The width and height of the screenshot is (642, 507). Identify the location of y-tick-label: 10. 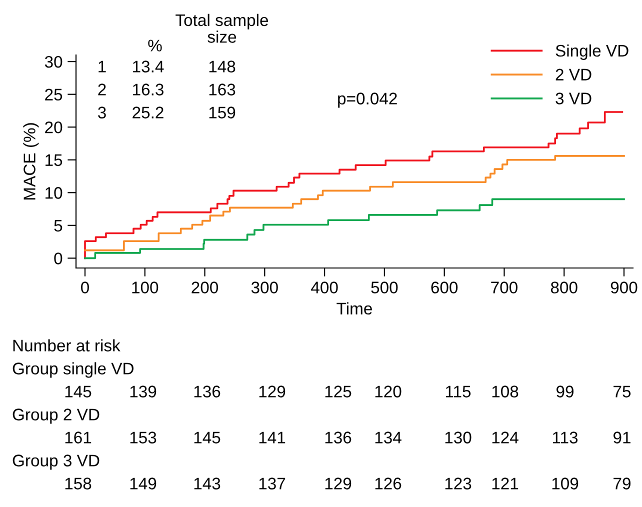
(54, 193).